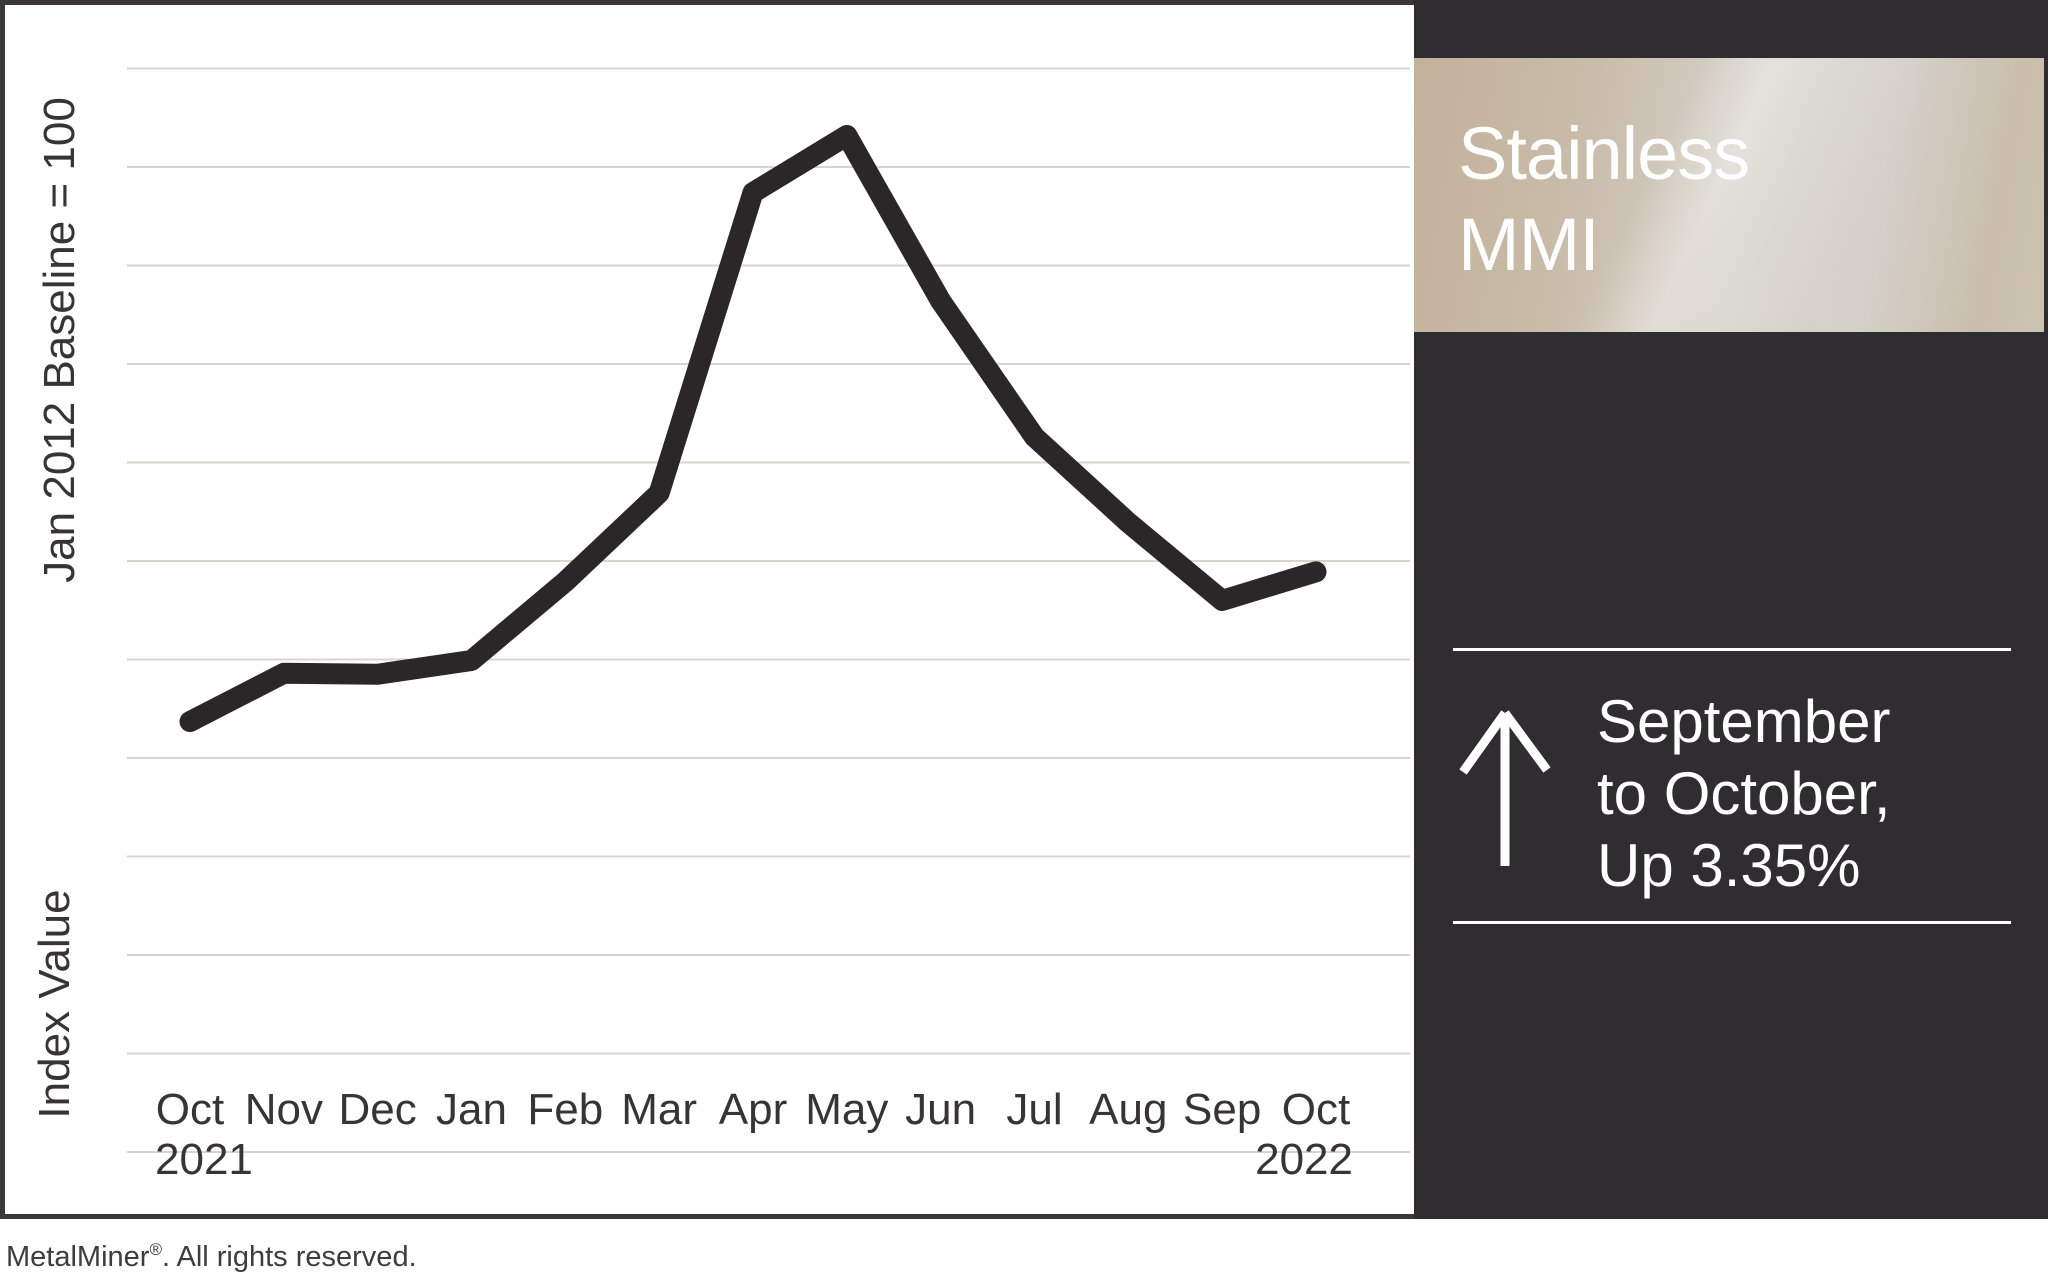 Image resolution: width=2048 pixels, height=1274 pixels. I want to click on trend-callout-line1: September, so click(1744, 721).